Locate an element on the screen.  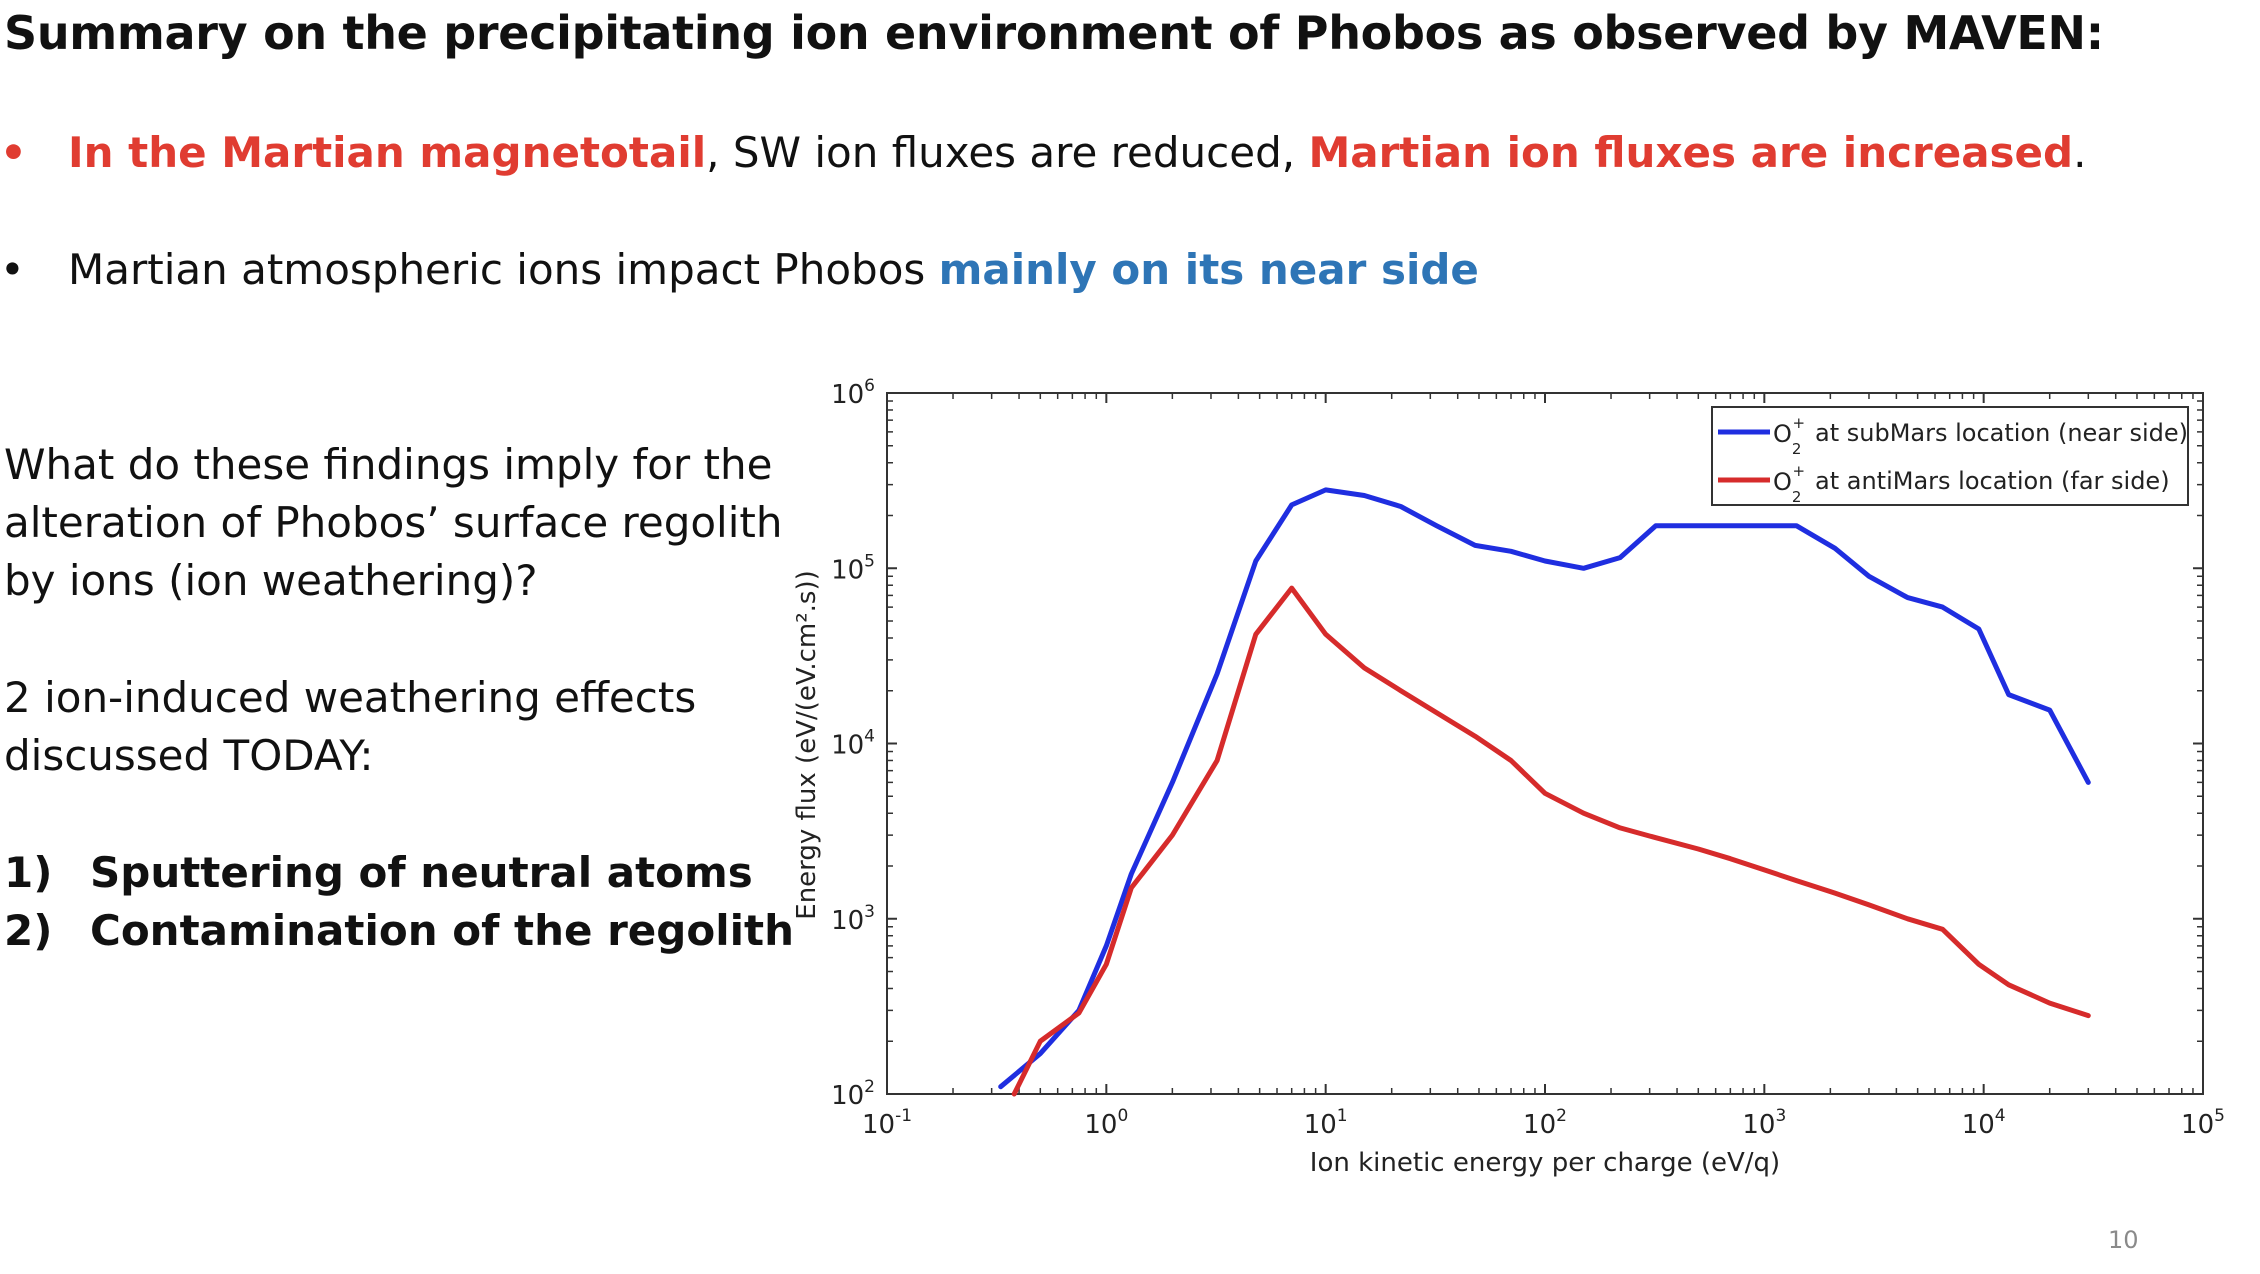
effect-item-sputtering: 1) Sputtering of neutral atoms is located at coordinates (384, 876).